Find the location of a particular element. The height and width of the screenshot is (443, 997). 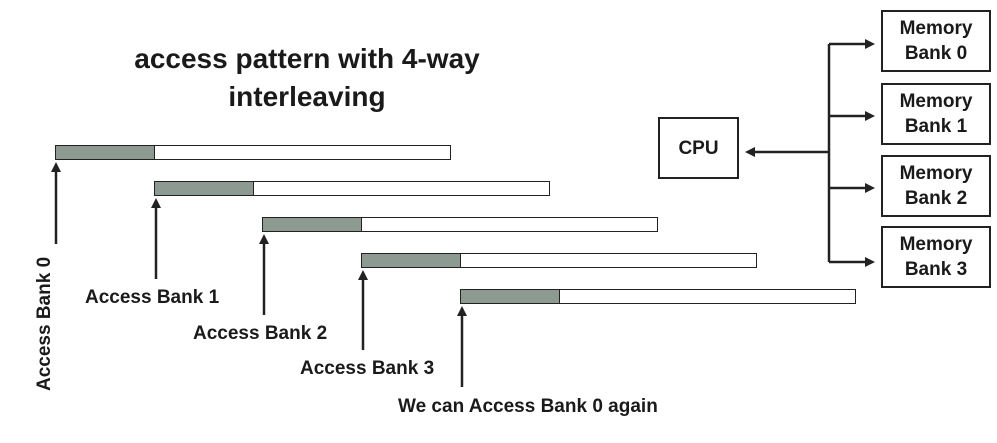

diagram-title: access pattern with 4-way interleaving is located at coordinates (307, 77).